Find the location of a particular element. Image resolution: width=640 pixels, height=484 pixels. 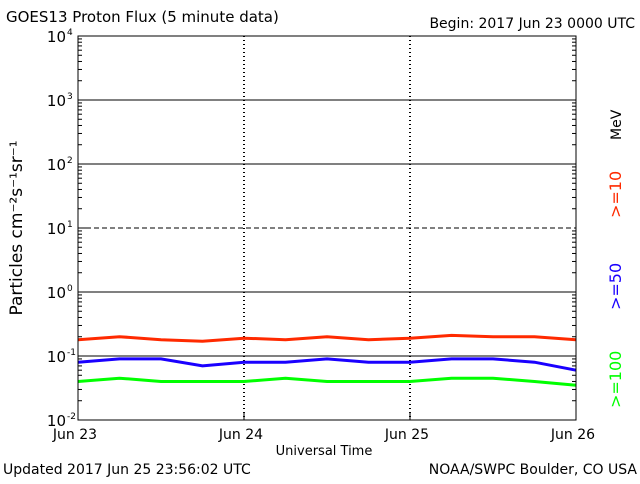

legend-unit: MeV is located at coordinates (617, 124).